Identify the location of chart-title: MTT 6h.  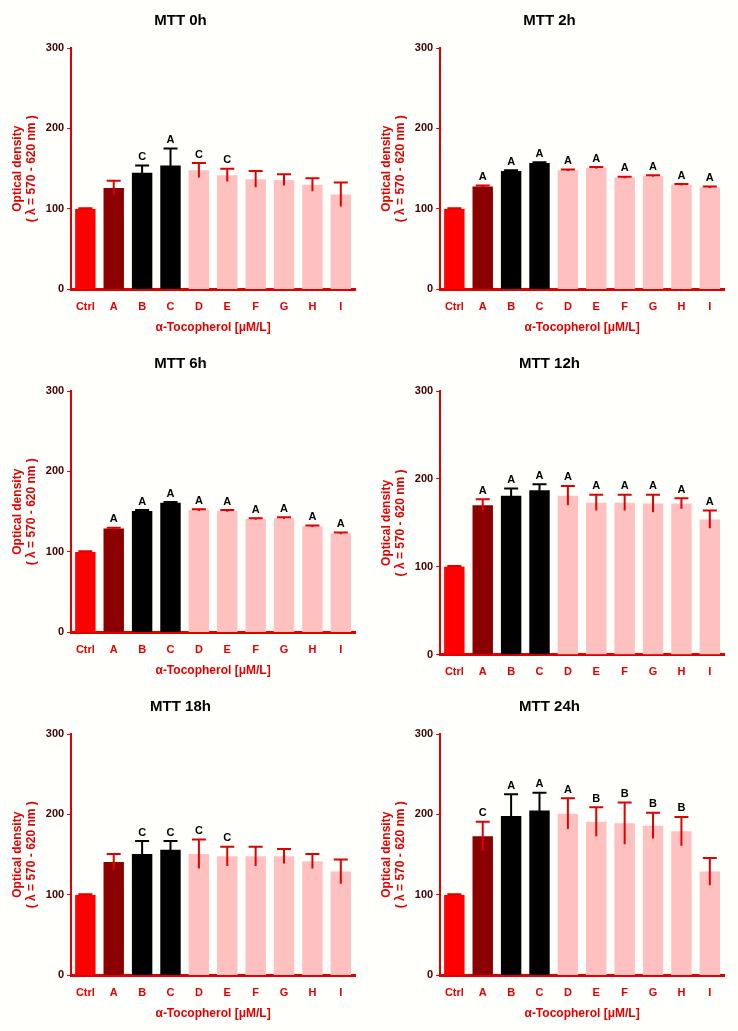
(180, 363).